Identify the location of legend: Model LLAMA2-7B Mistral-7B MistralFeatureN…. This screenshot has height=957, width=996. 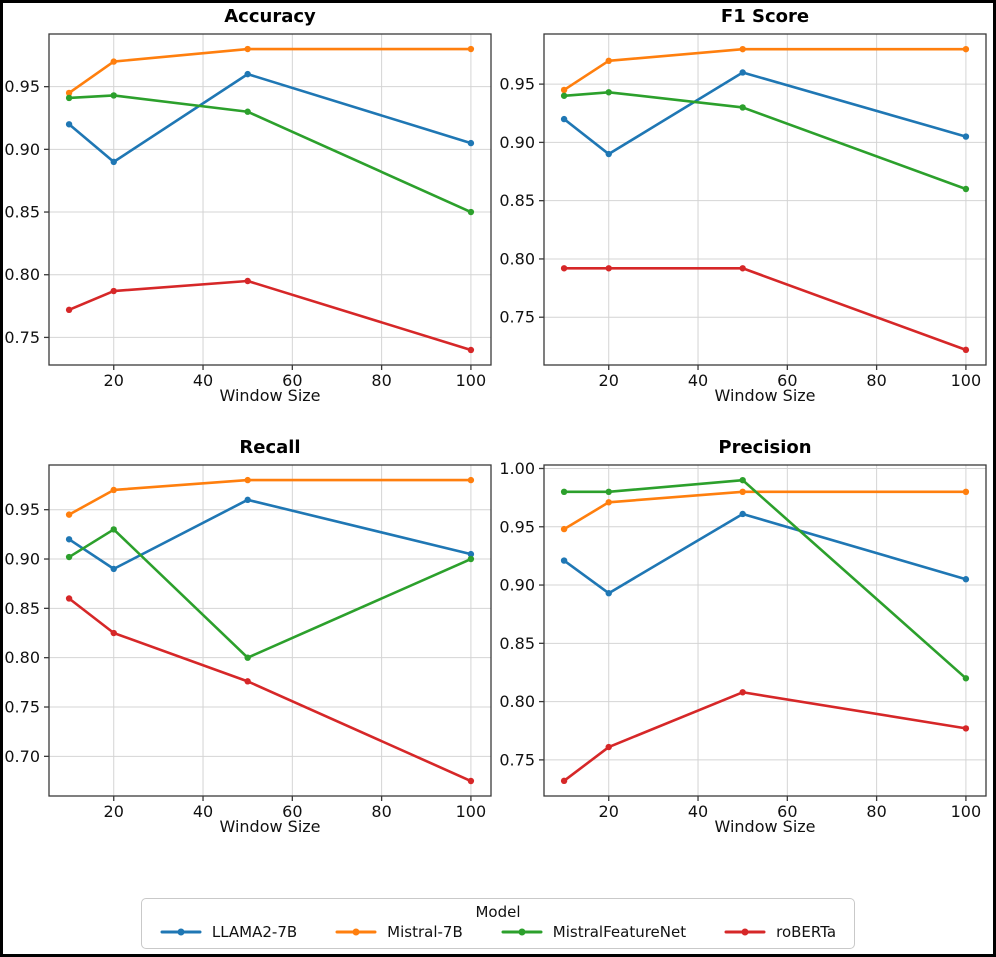
(498, 923).